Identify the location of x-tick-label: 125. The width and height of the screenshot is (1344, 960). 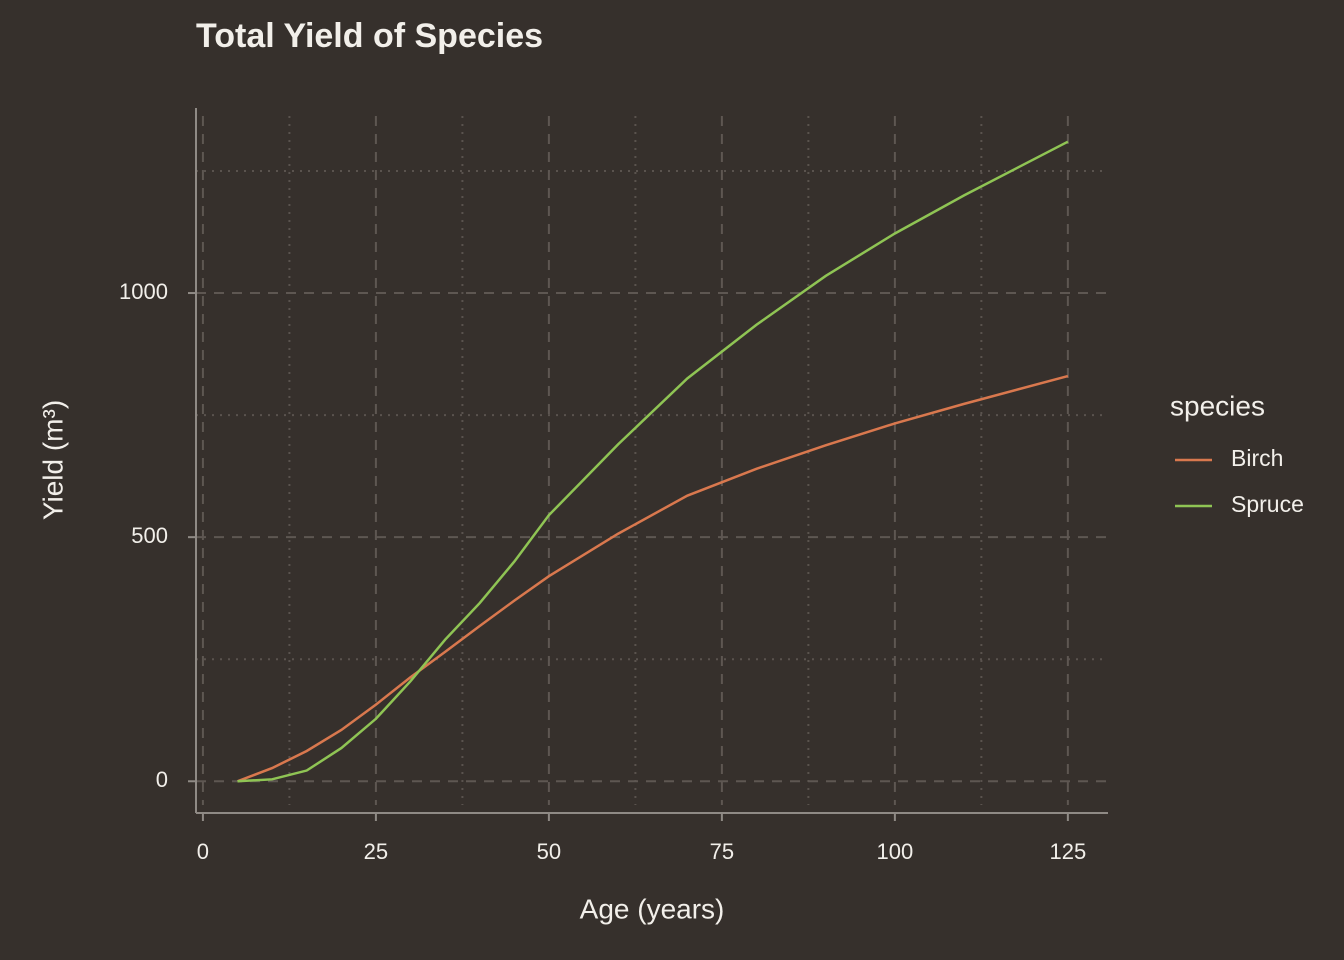
(1068, 851).